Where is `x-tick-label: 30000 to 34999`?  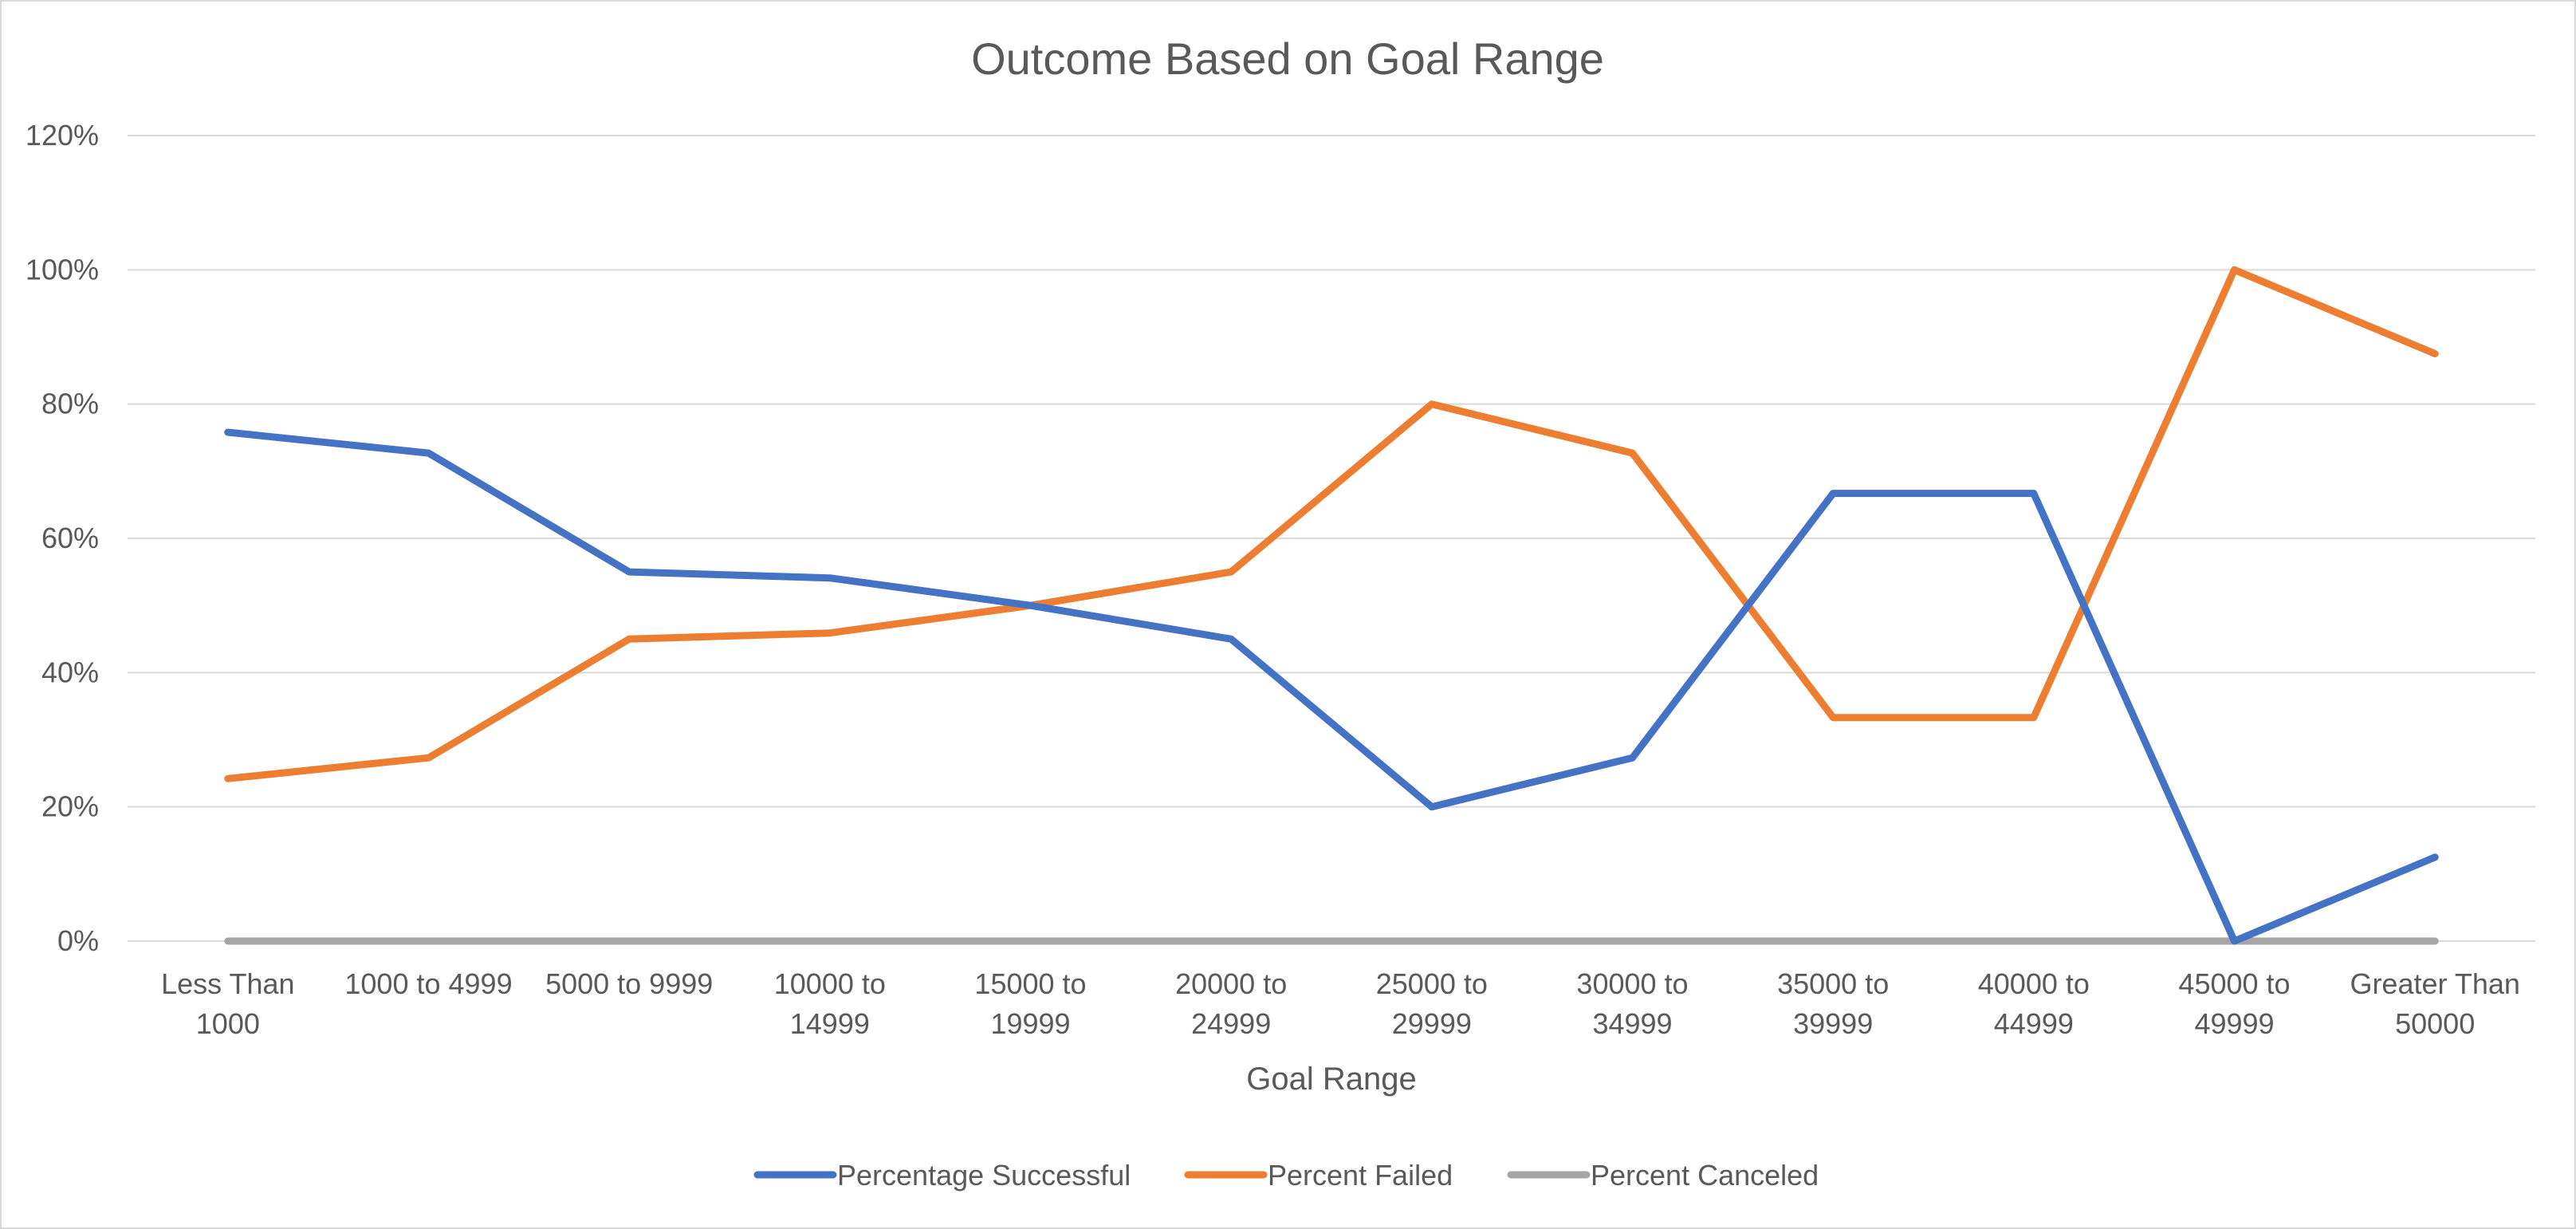 x-tick-label: 30000 to 34999 is located at coordinates (1632, 1003).